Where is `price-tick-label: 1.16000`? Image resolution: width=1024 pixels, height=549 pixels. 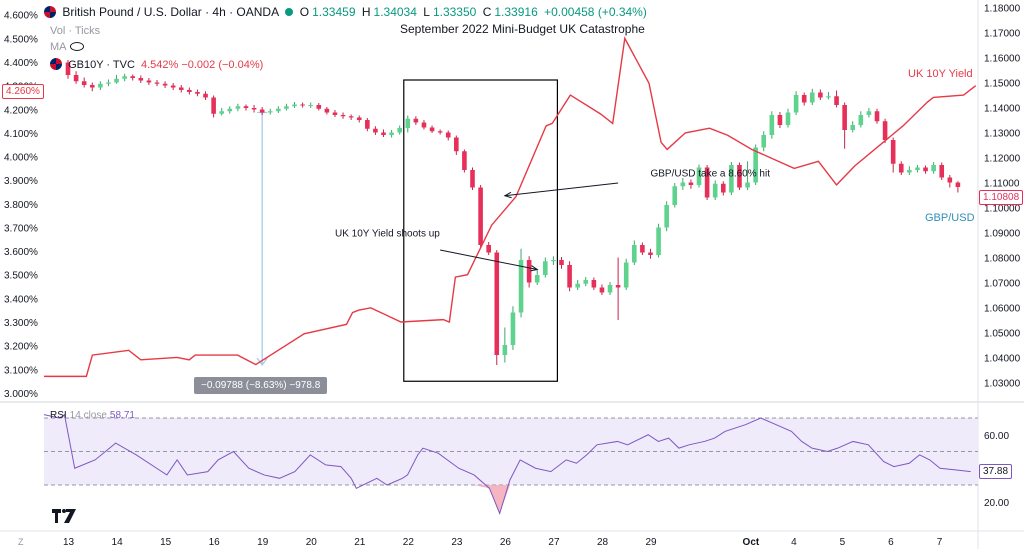 price-tick-label: 1.16000 is located at coordinates (1002, 59).